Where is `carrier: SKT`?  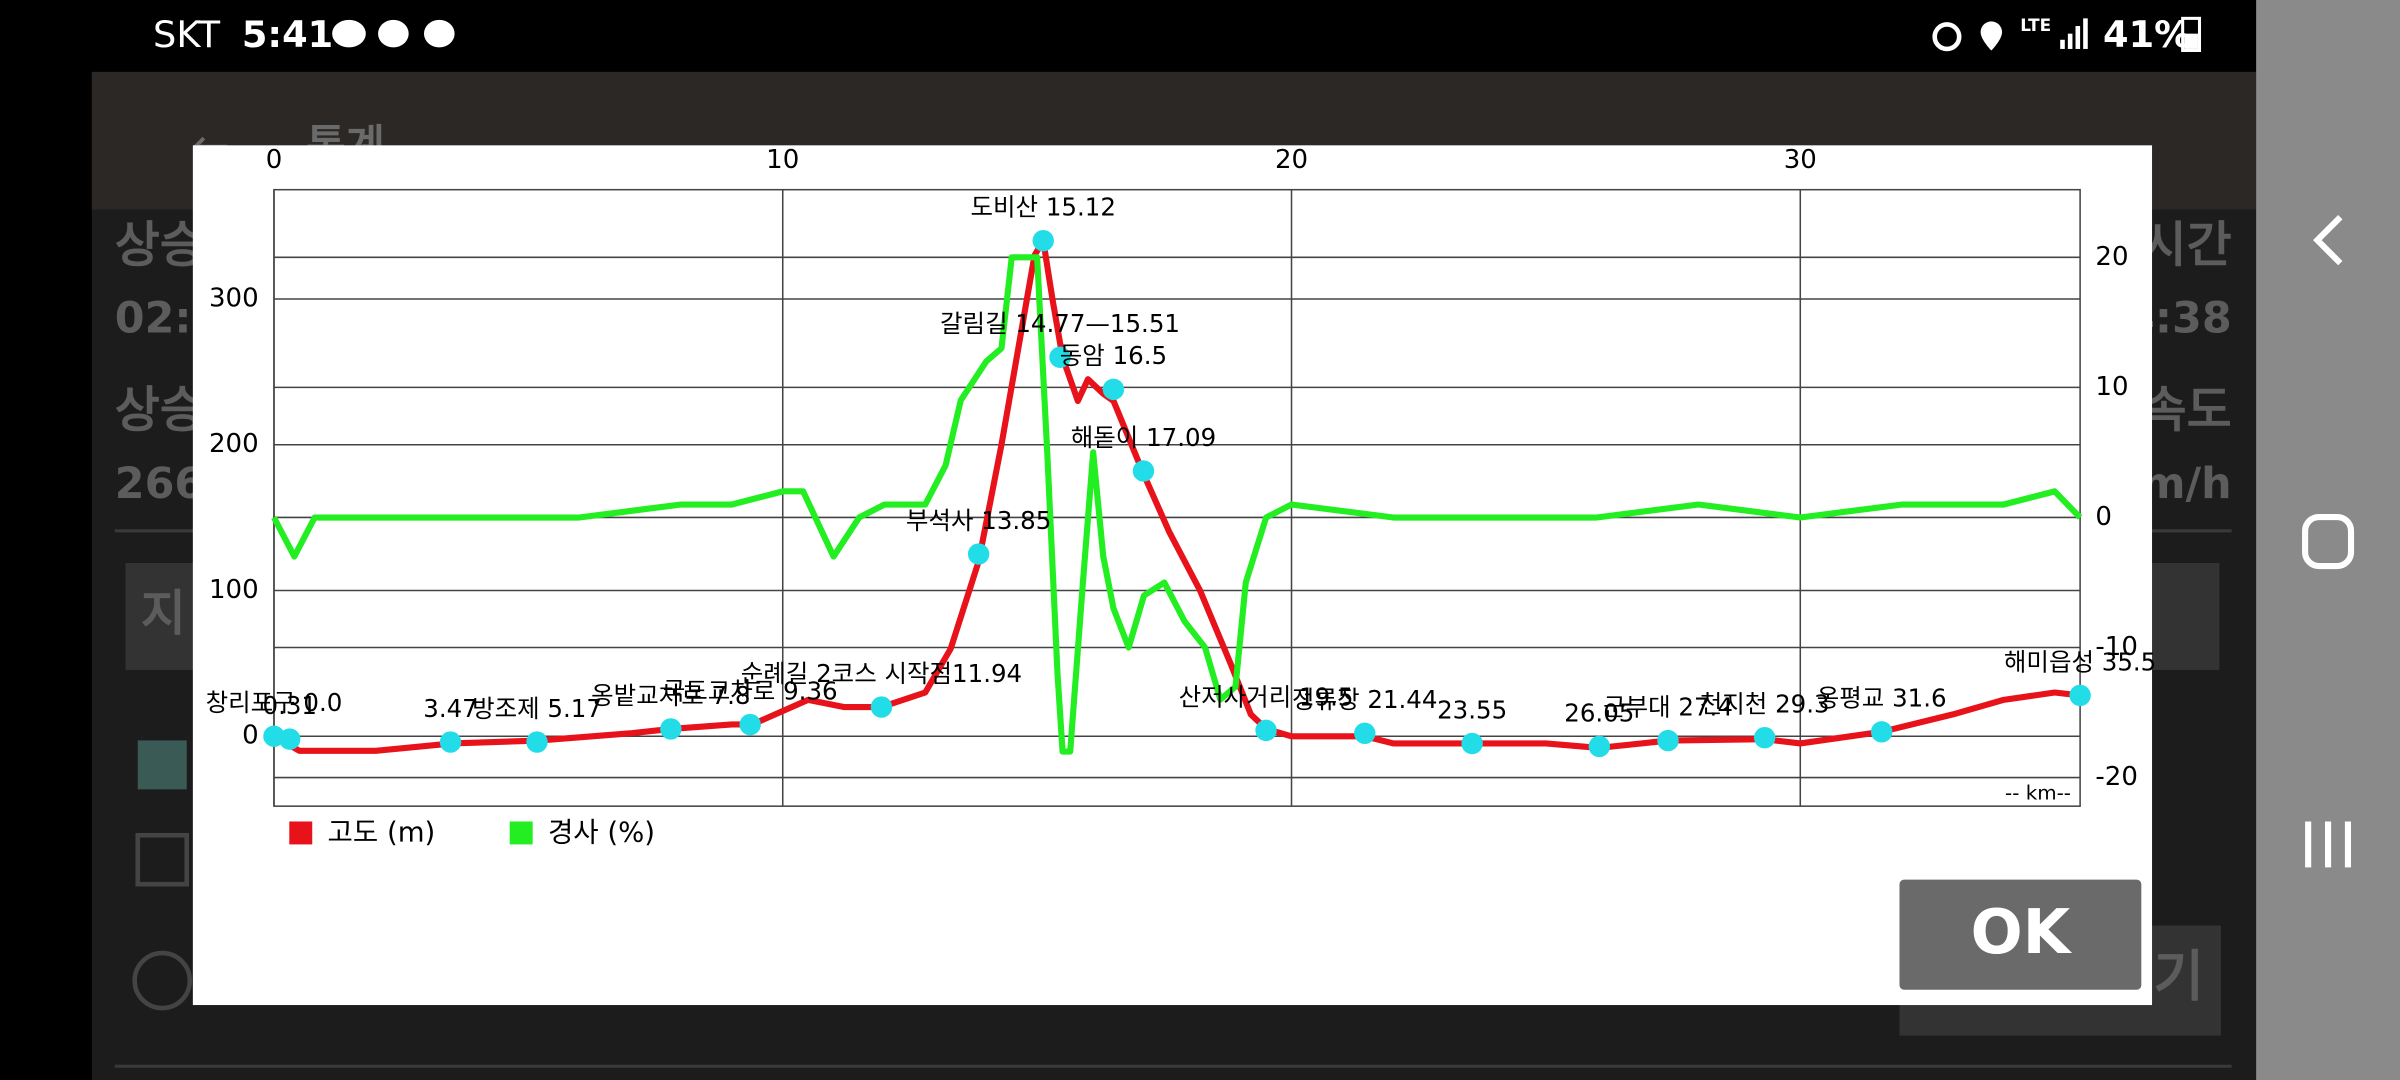 carrier: SKT is located at coordinates (187, 34).